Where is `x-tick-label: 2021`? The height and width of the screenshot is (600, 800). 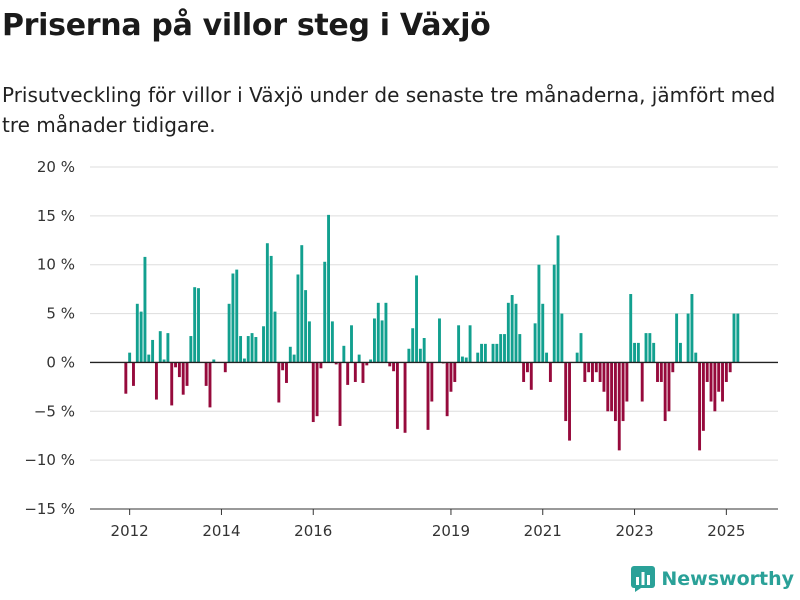
x-tick-label: 2021 is located at coordinates (543, 531).